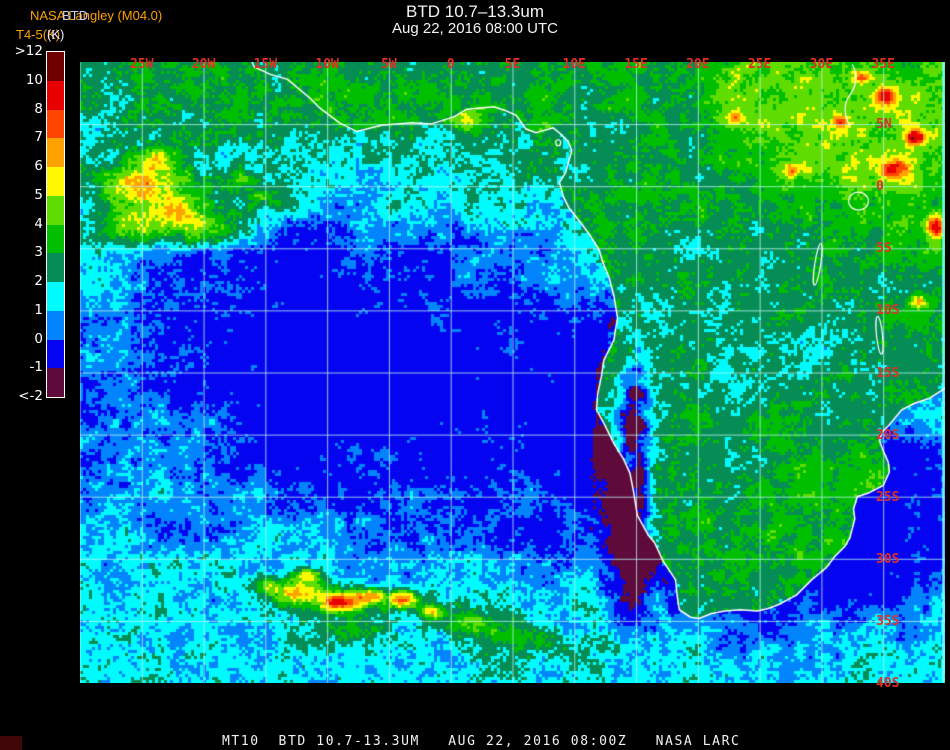 Image resolution: width=950 pixels, height=750 pixels. I want to click on lat-tick-label: 35S, so click(888, 621).